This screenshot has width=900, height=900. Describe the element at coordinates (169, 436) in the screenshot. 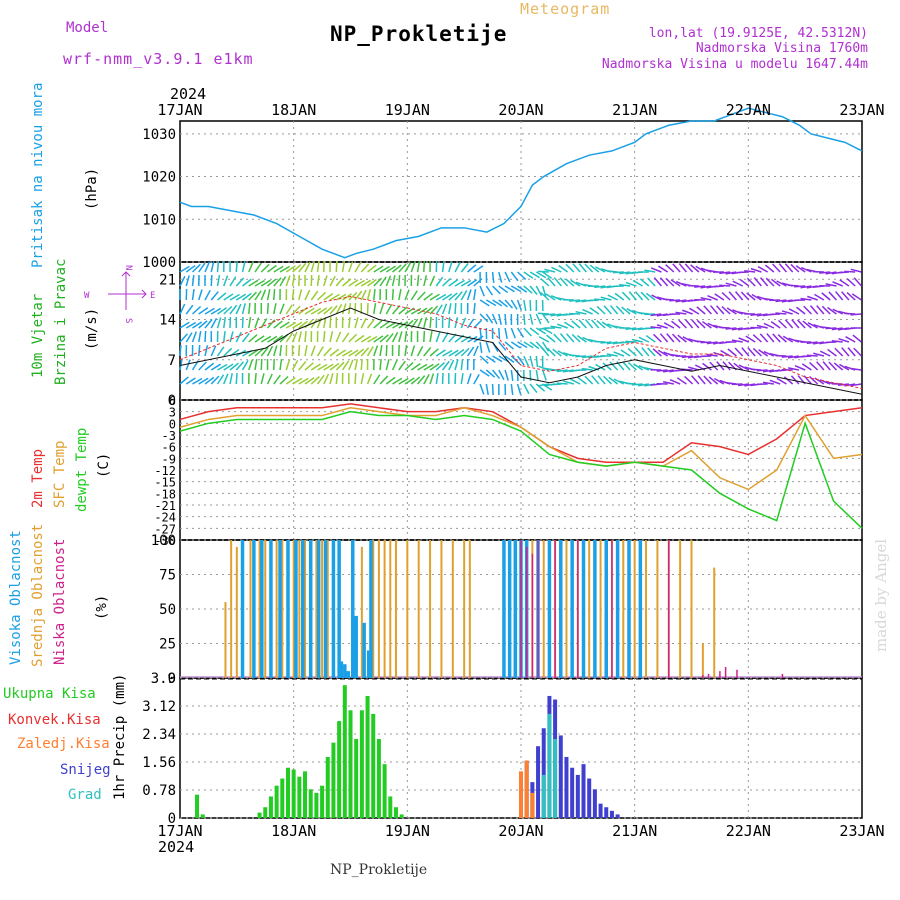

I see `y-tick-label: -3` at that location.